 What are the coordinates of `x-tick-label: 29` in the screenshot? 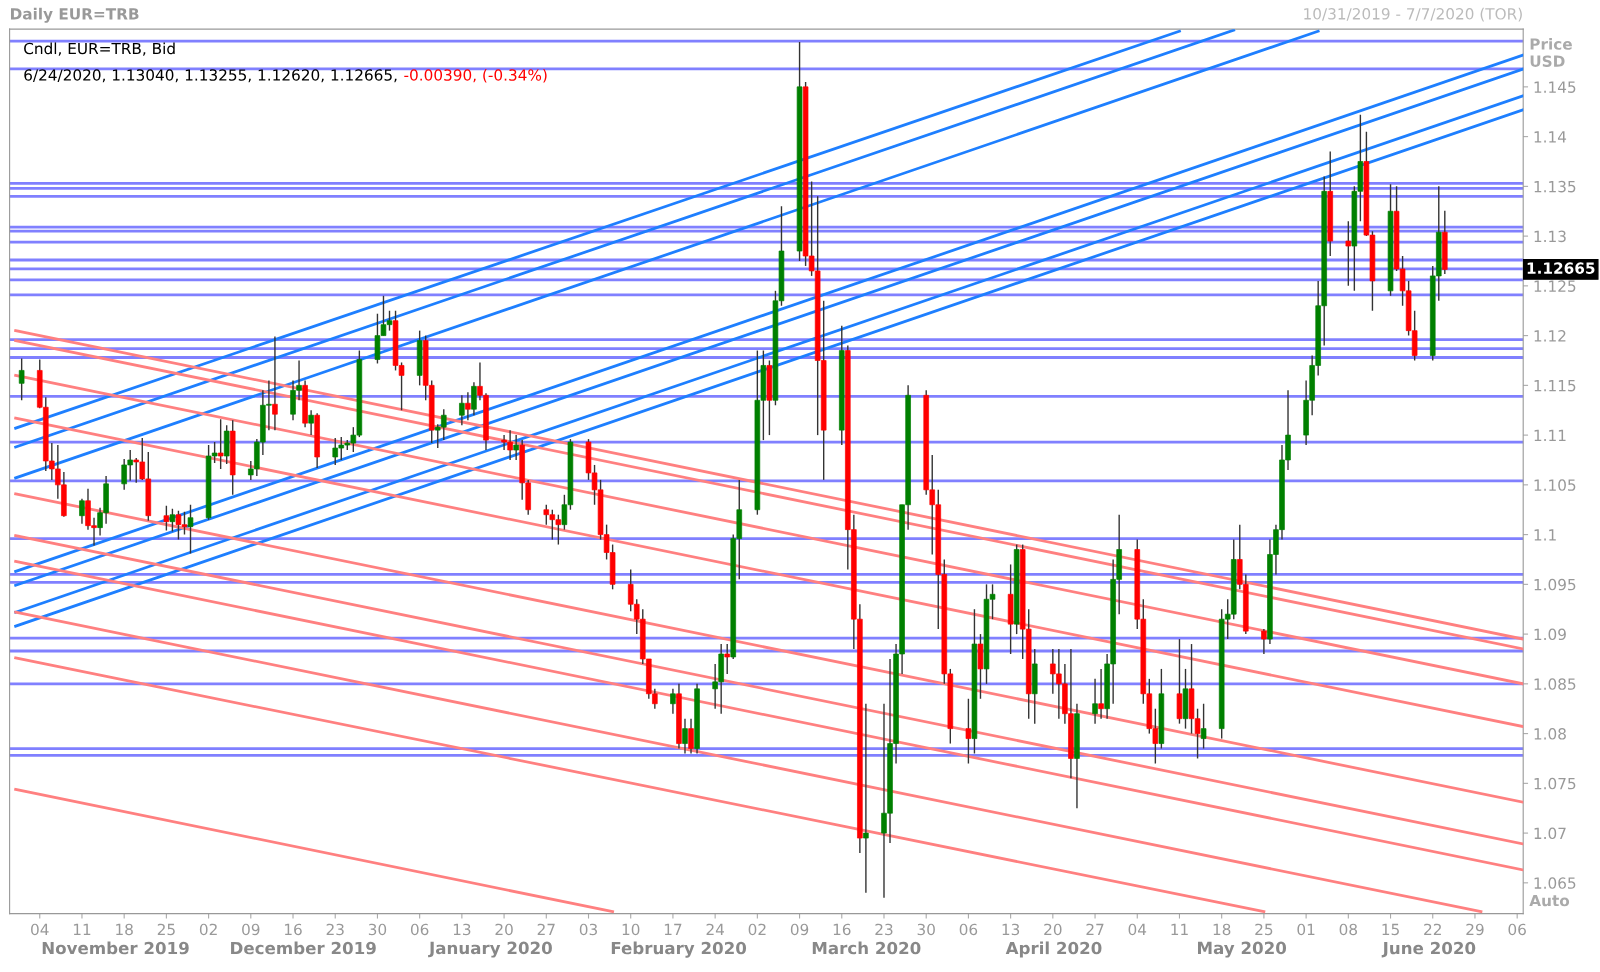 It's located at (1475, 929).